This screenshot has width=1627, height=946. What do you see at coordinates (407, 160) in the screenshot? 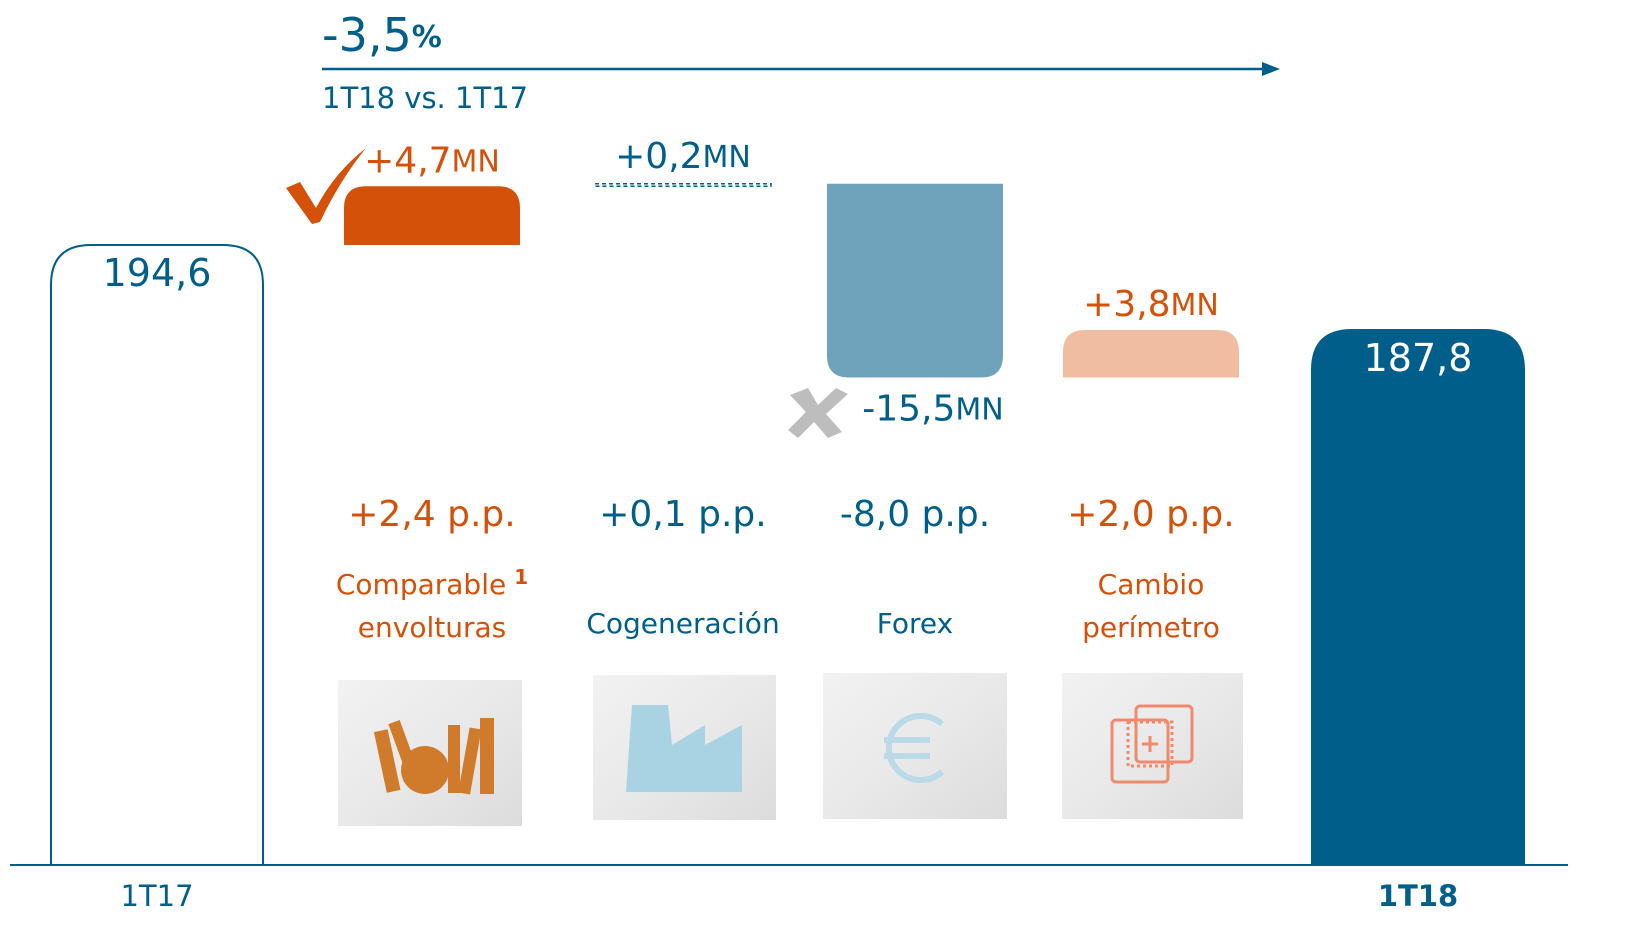
I see `value-number: +4,7` at bounding box center [407, 160].